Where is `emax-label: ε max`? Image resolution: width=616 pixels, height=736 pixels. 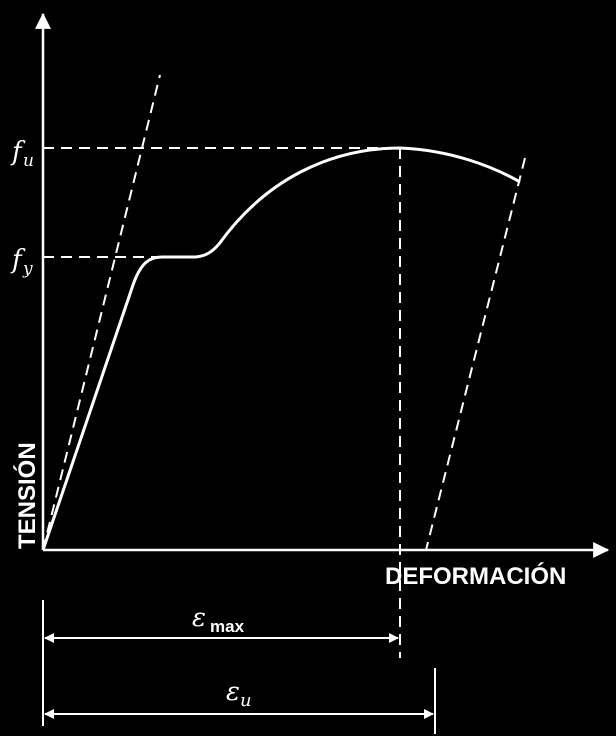 emax-label: ε max is located at coordinates (218, 619).